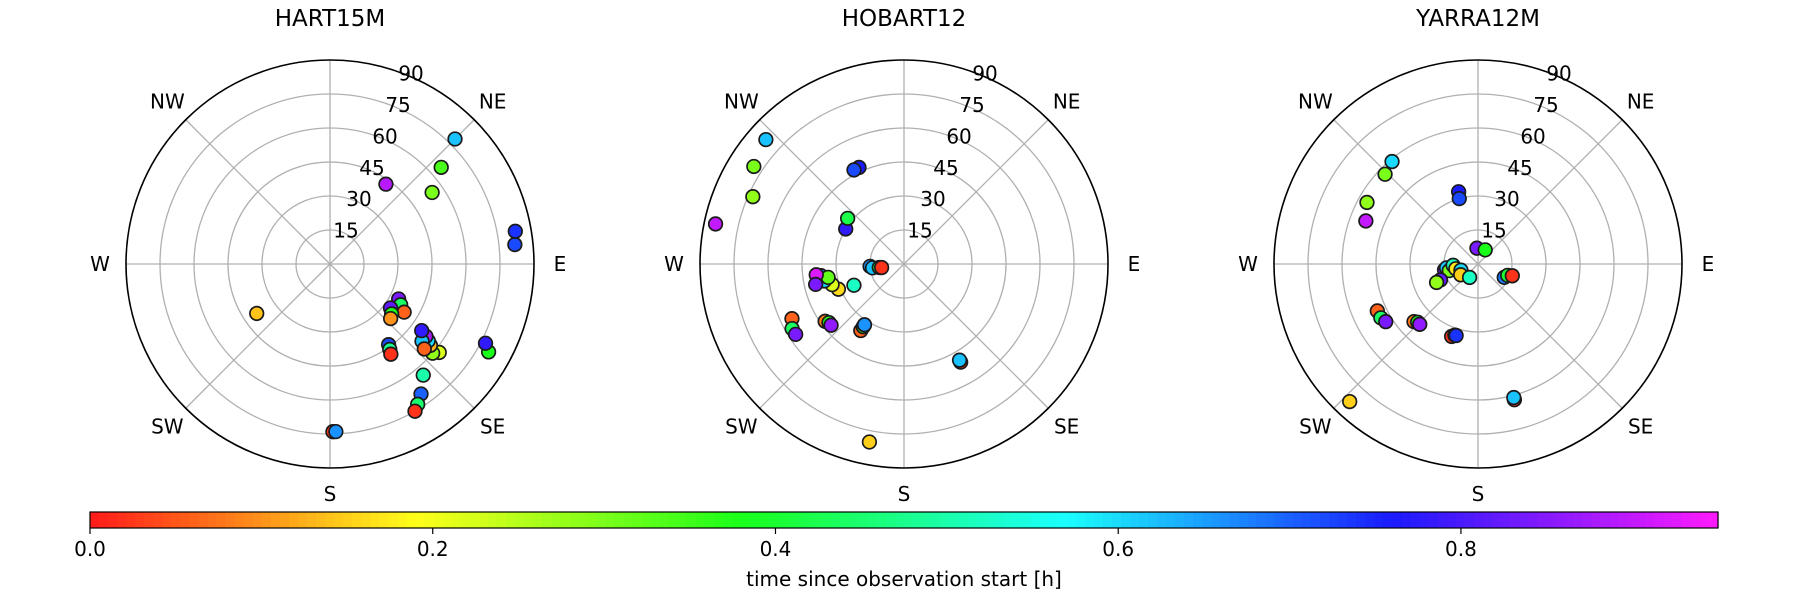  Describe the element at coordinates (1461, 549) in the screenshot. I see `colorbar-tick-label: 0.8` at that location.